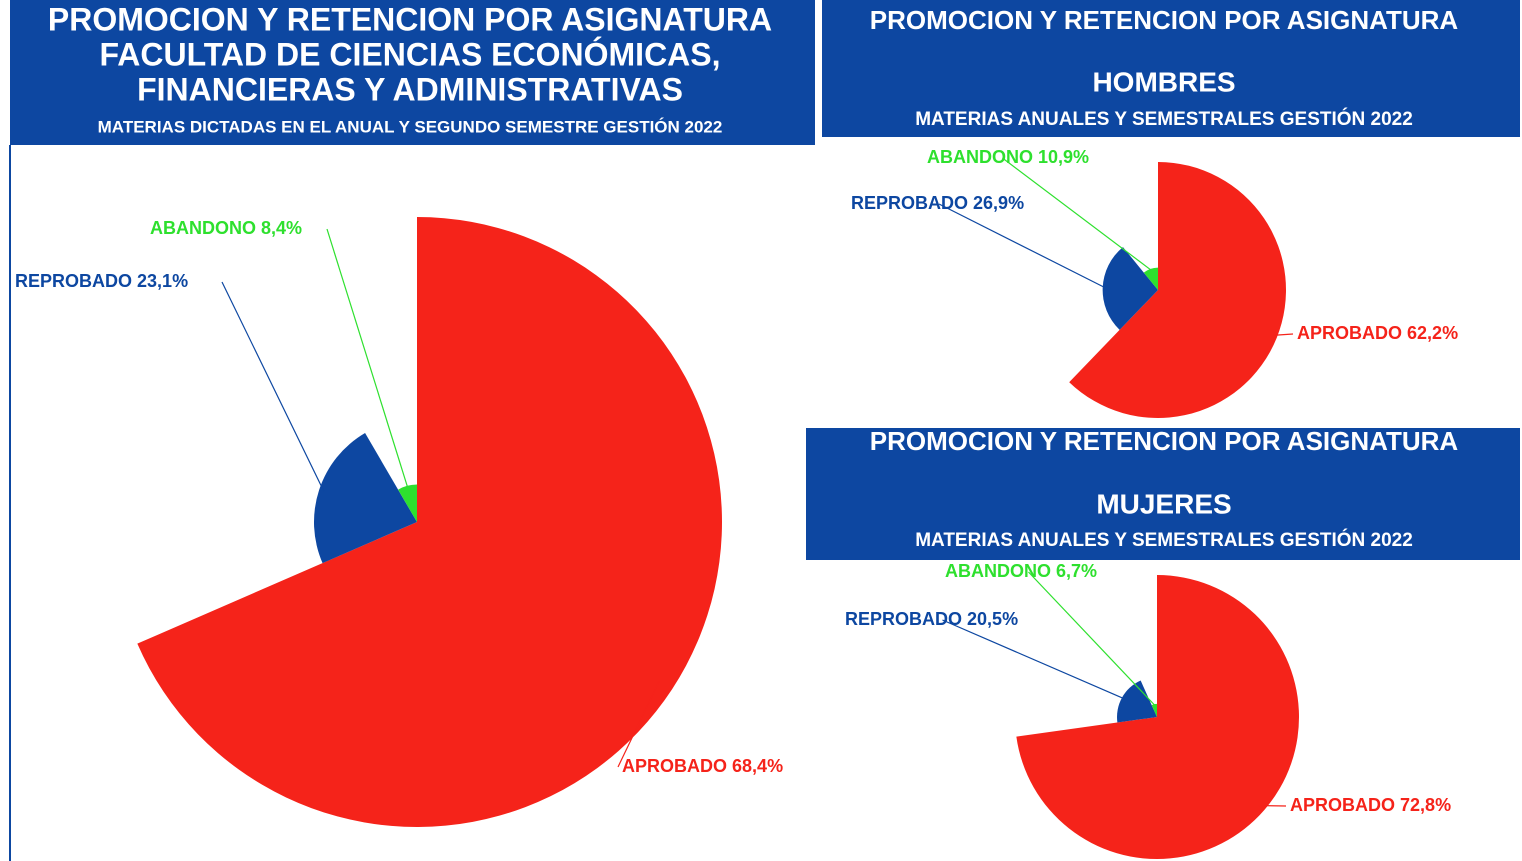  I want to click on chart-title: FACULTAD DE CIENCIAS ECONÓMICAS,, so click(409, 54).